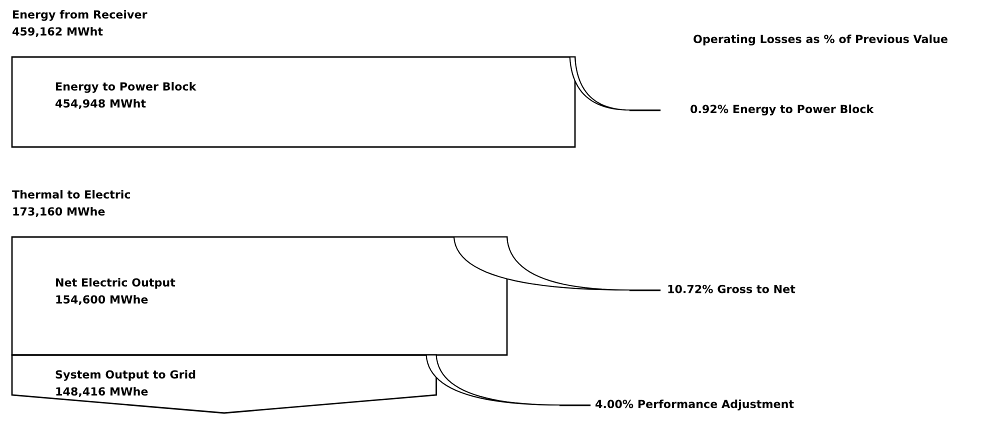 Image resolution: width=999 pixels, height=437 pixels. Describe the element at coordinates (821, 40) in the screenshot. I see `text: Operating Losses as % of Previous Value` at that location.